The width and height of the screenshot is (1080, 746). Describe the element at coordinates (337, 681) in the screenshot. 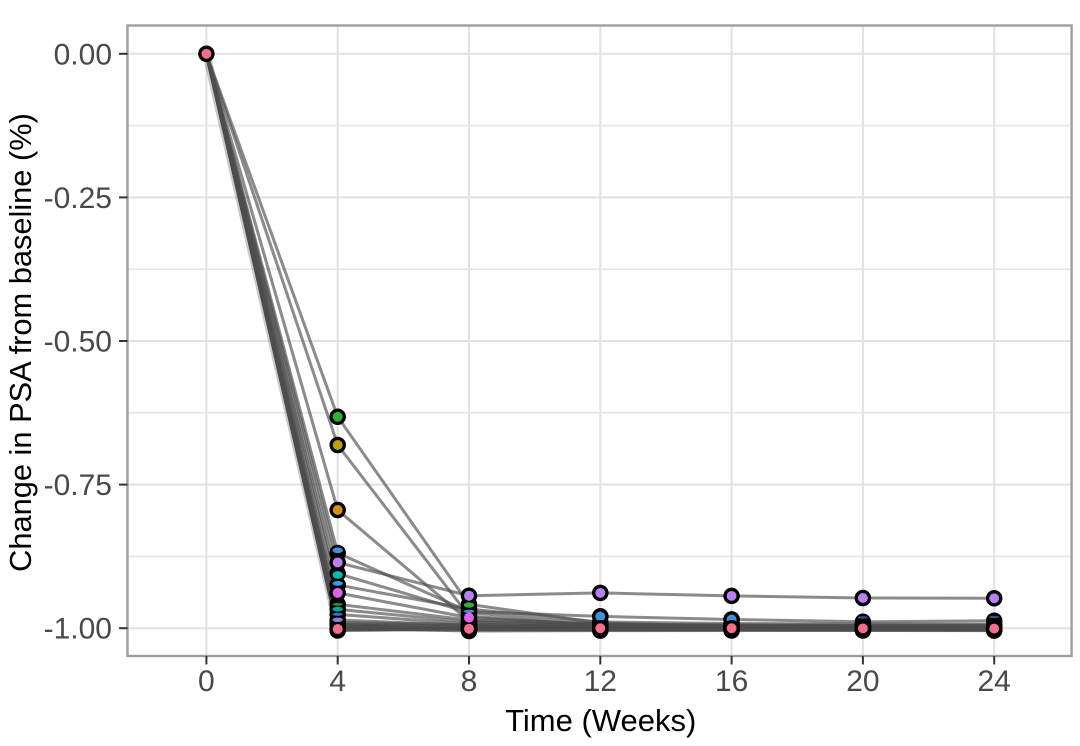

I see `svg-text: 4` at that location.